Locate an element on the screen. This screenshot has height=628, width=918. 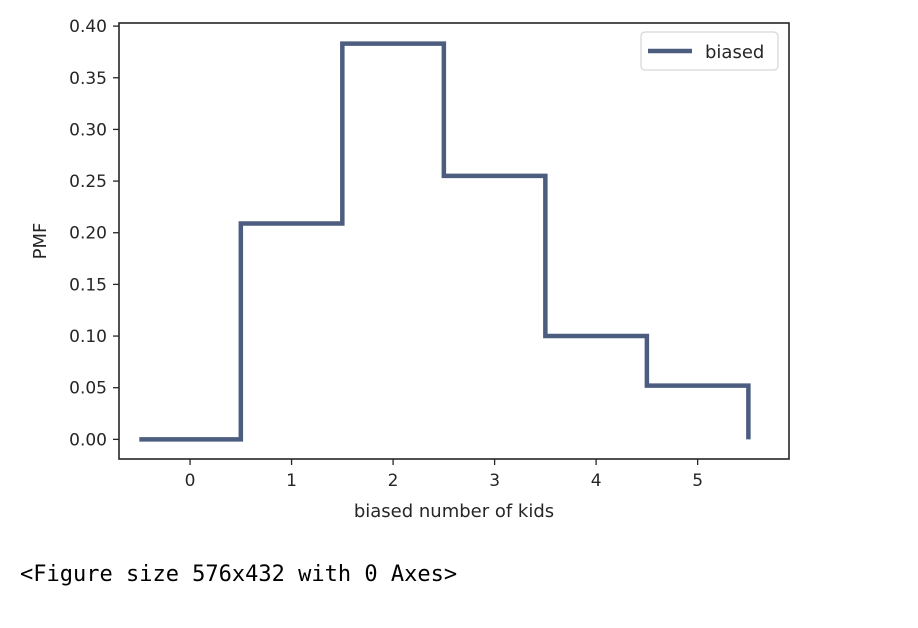
x-tick-label: 5 is located at coordinates (697, 481).